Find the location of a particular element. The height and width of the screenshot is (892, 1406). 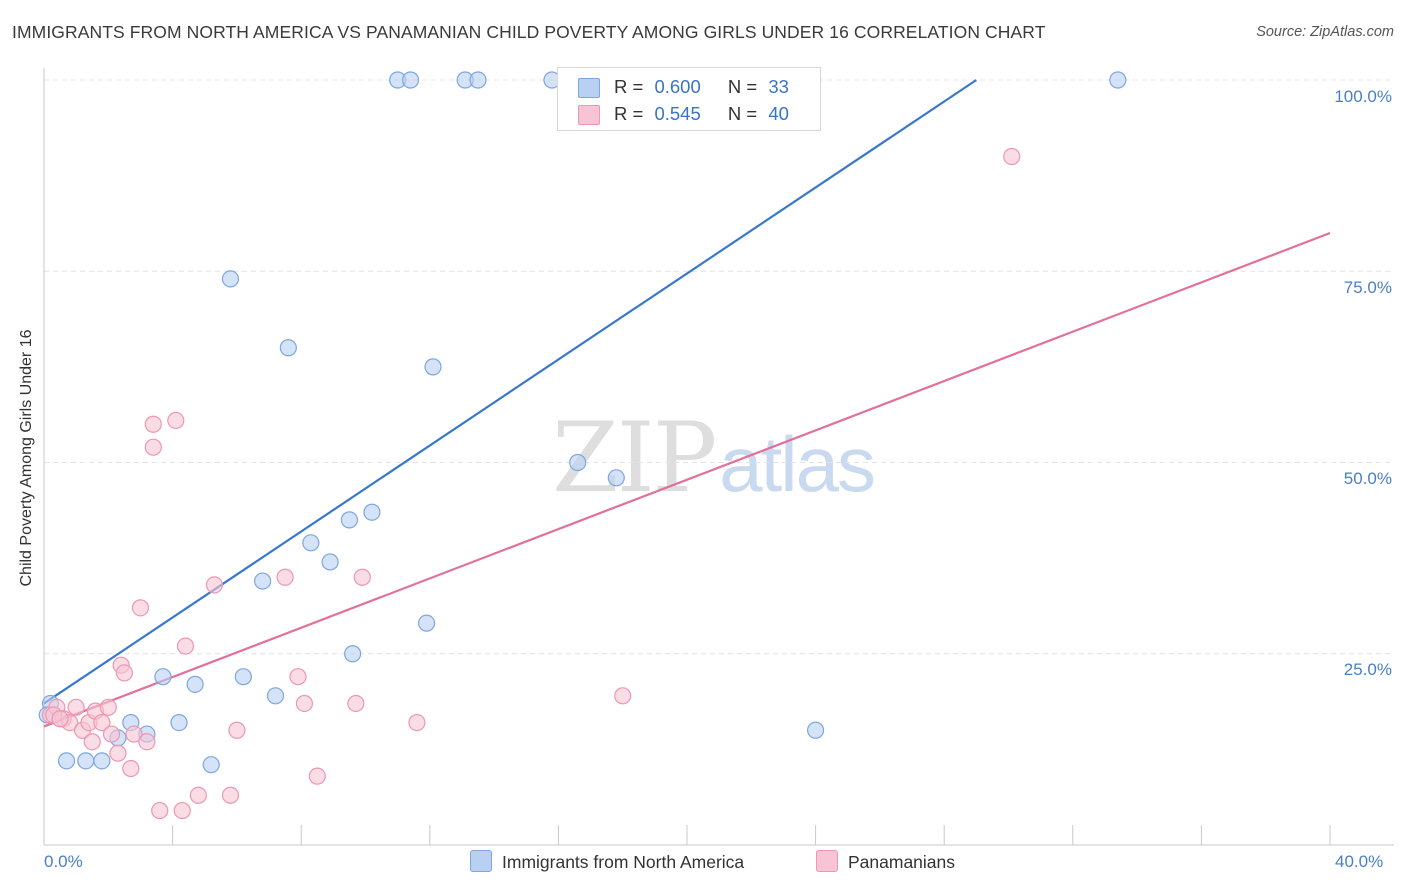

legend-row-north-america: R = 0.600 N = 33 is located at coordinates (683, 87).